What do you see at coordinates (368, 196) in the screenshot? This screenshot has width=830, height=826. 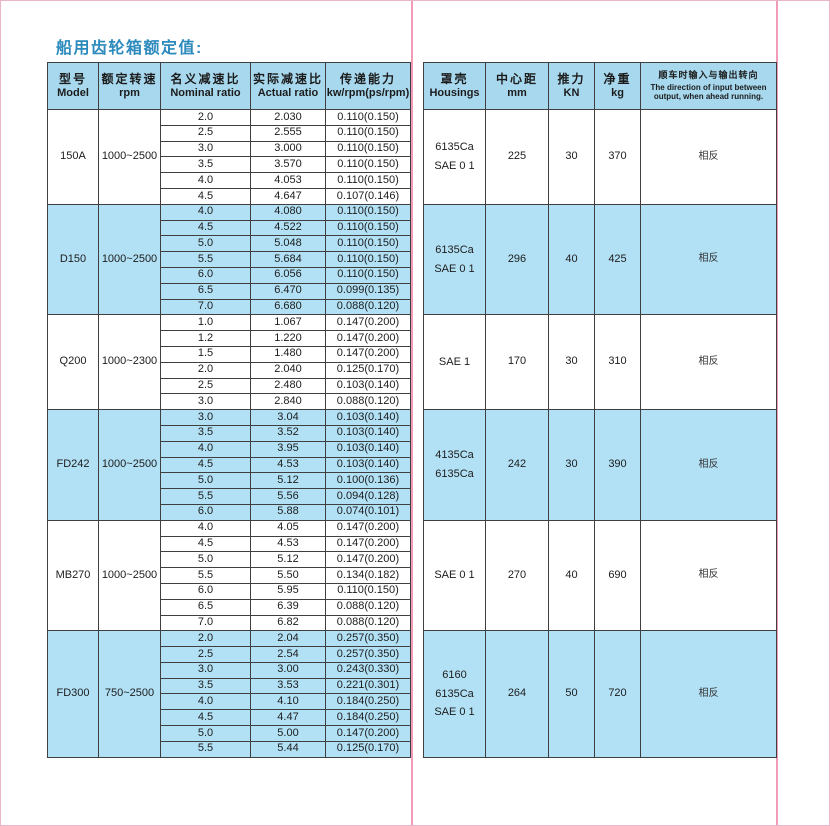 I see `capacity-cell: 0.107(0.146)` at bounding box center [368, 196].